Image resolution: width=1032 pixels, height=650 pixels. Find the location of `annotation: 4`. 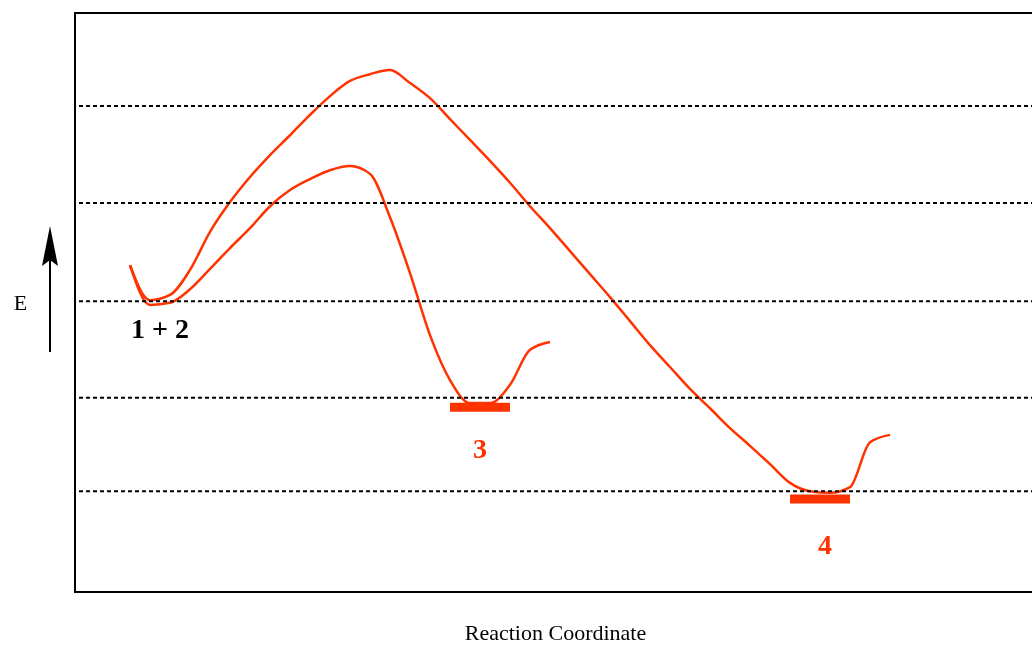

annotation: 4 is located at coordinates (825, 544).